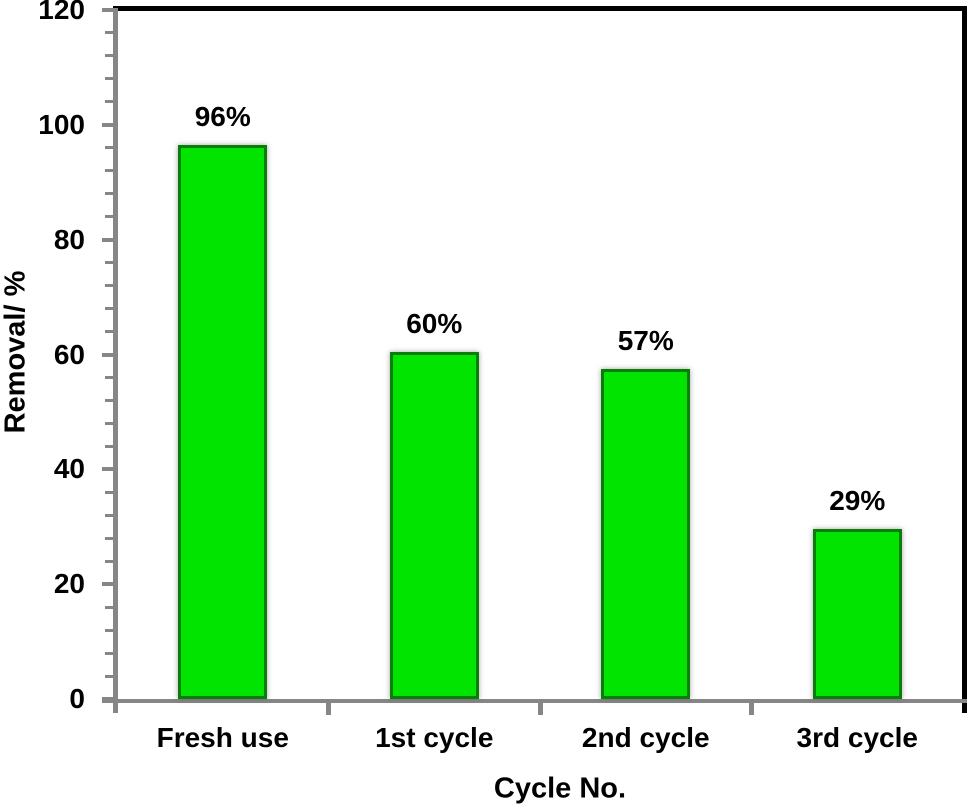 Image resolution: width=969 pixels, height=807 pixels. I want to click on plot-frame-top, so click(540, 8).